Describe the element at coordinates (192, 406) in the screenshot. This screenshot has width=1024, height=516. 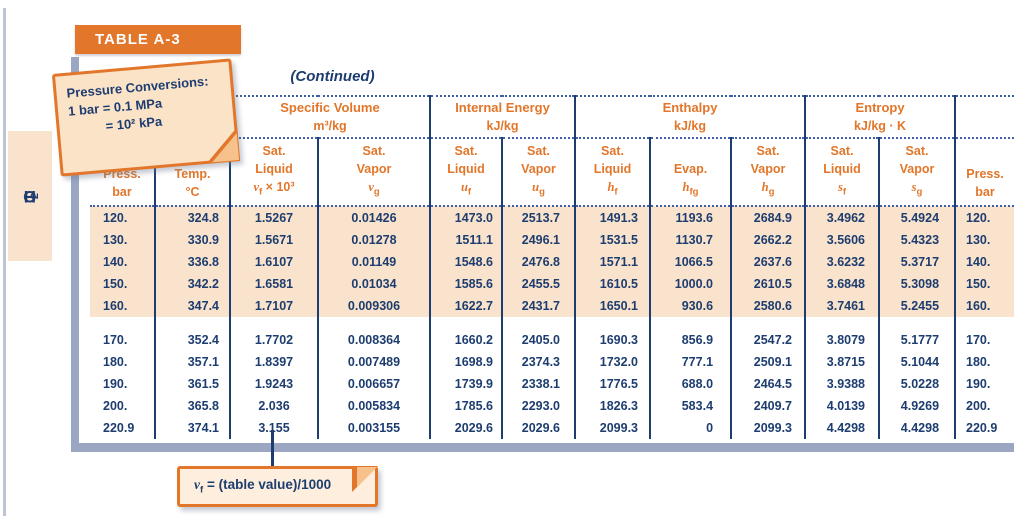
I see `table-cell: 365.8` at that location.